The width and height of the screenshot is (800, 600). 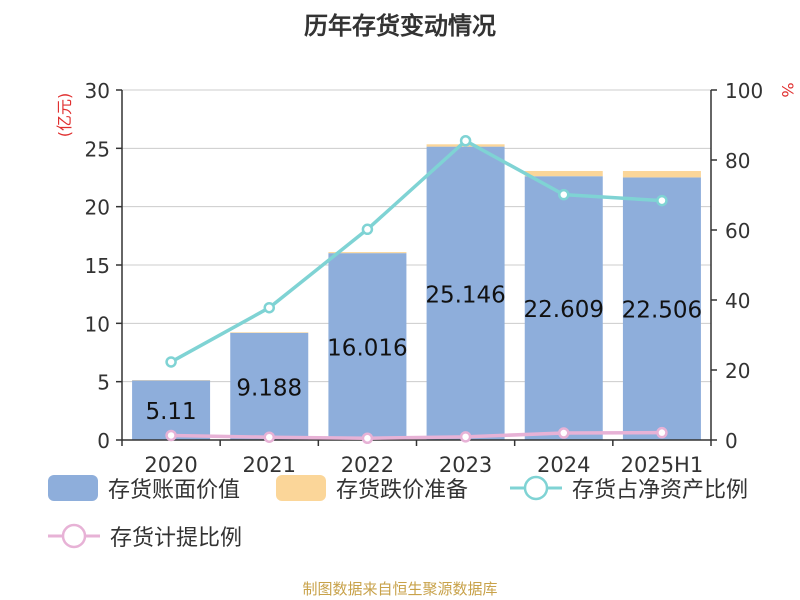 What do you see at coordinates (737, 231) in the screenshot?
I see `y-right-tick-label: 60` at bounding box center [737, 231].